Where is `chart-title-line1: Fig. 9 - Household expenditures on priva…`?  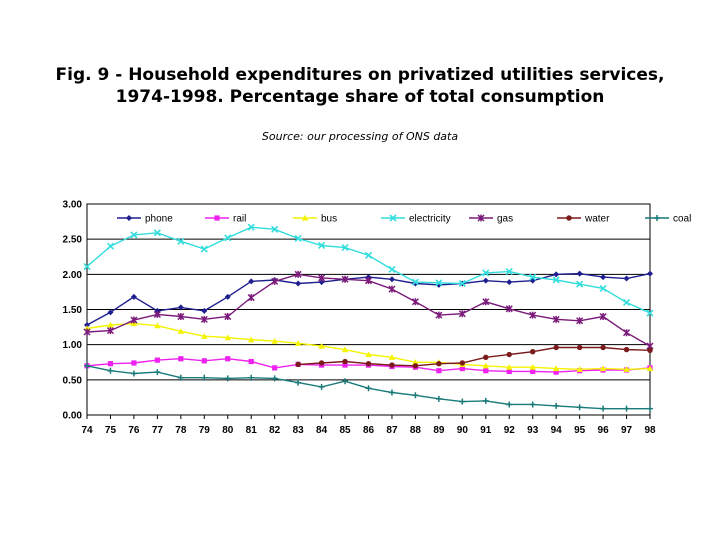 chart-title-line1: Fig. 9 - Household expenditures on priva… is located at coordinates (360, 75).